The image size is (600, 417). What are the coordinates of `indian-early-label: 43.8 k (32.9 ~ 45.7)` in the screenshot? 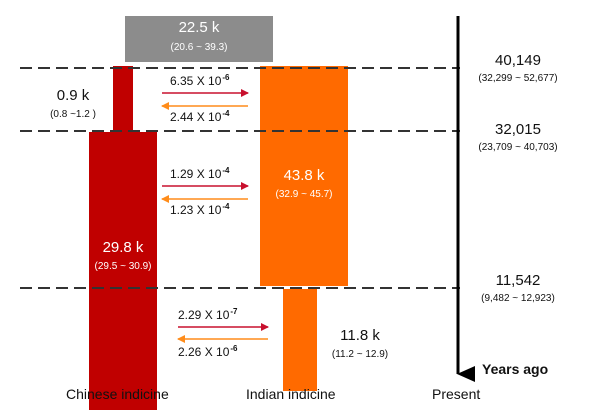 It's located at (304, 183).